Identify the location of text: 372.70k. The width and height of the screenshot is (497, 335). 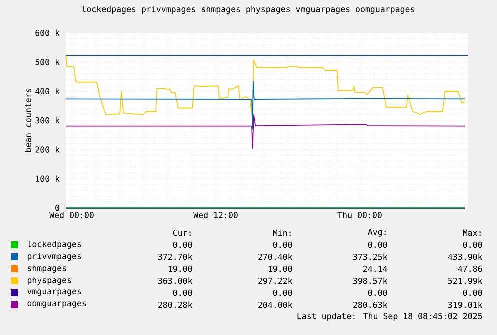
(175, 257).